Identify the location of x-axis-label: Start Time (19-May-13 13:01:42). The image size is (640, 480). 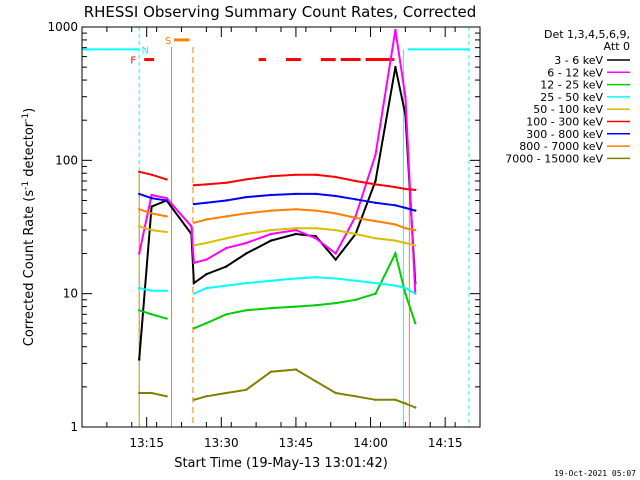
(281, 463).